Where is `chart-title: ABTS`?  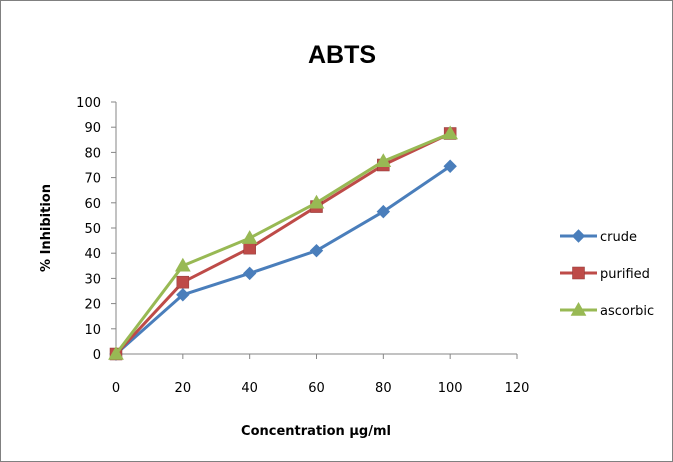
chart-title: ABTS is located at coordinates (342, 55).